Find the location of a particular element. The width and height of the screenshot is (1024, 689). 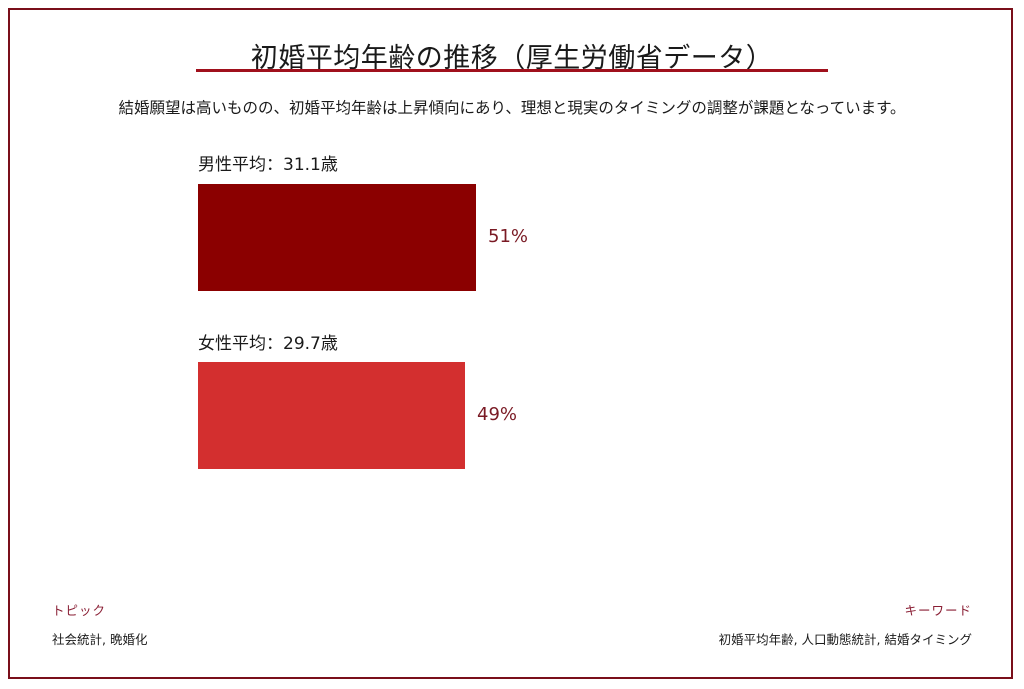

bar-percent-male: 51% is located at coordinates (508, 236).